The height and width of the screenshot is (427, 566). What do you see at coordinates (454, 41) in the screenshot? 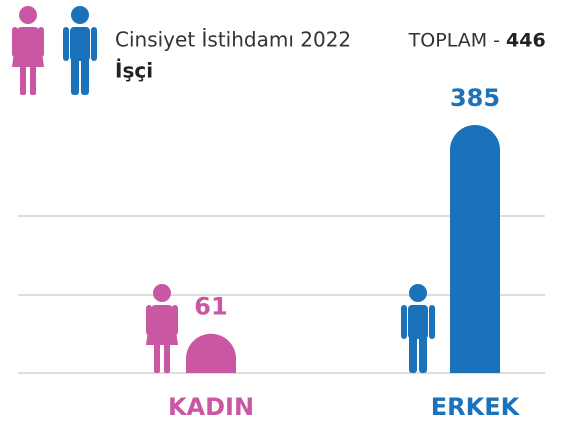
I see `total-label: TOPLAM -` at bounding box center [454, 41].